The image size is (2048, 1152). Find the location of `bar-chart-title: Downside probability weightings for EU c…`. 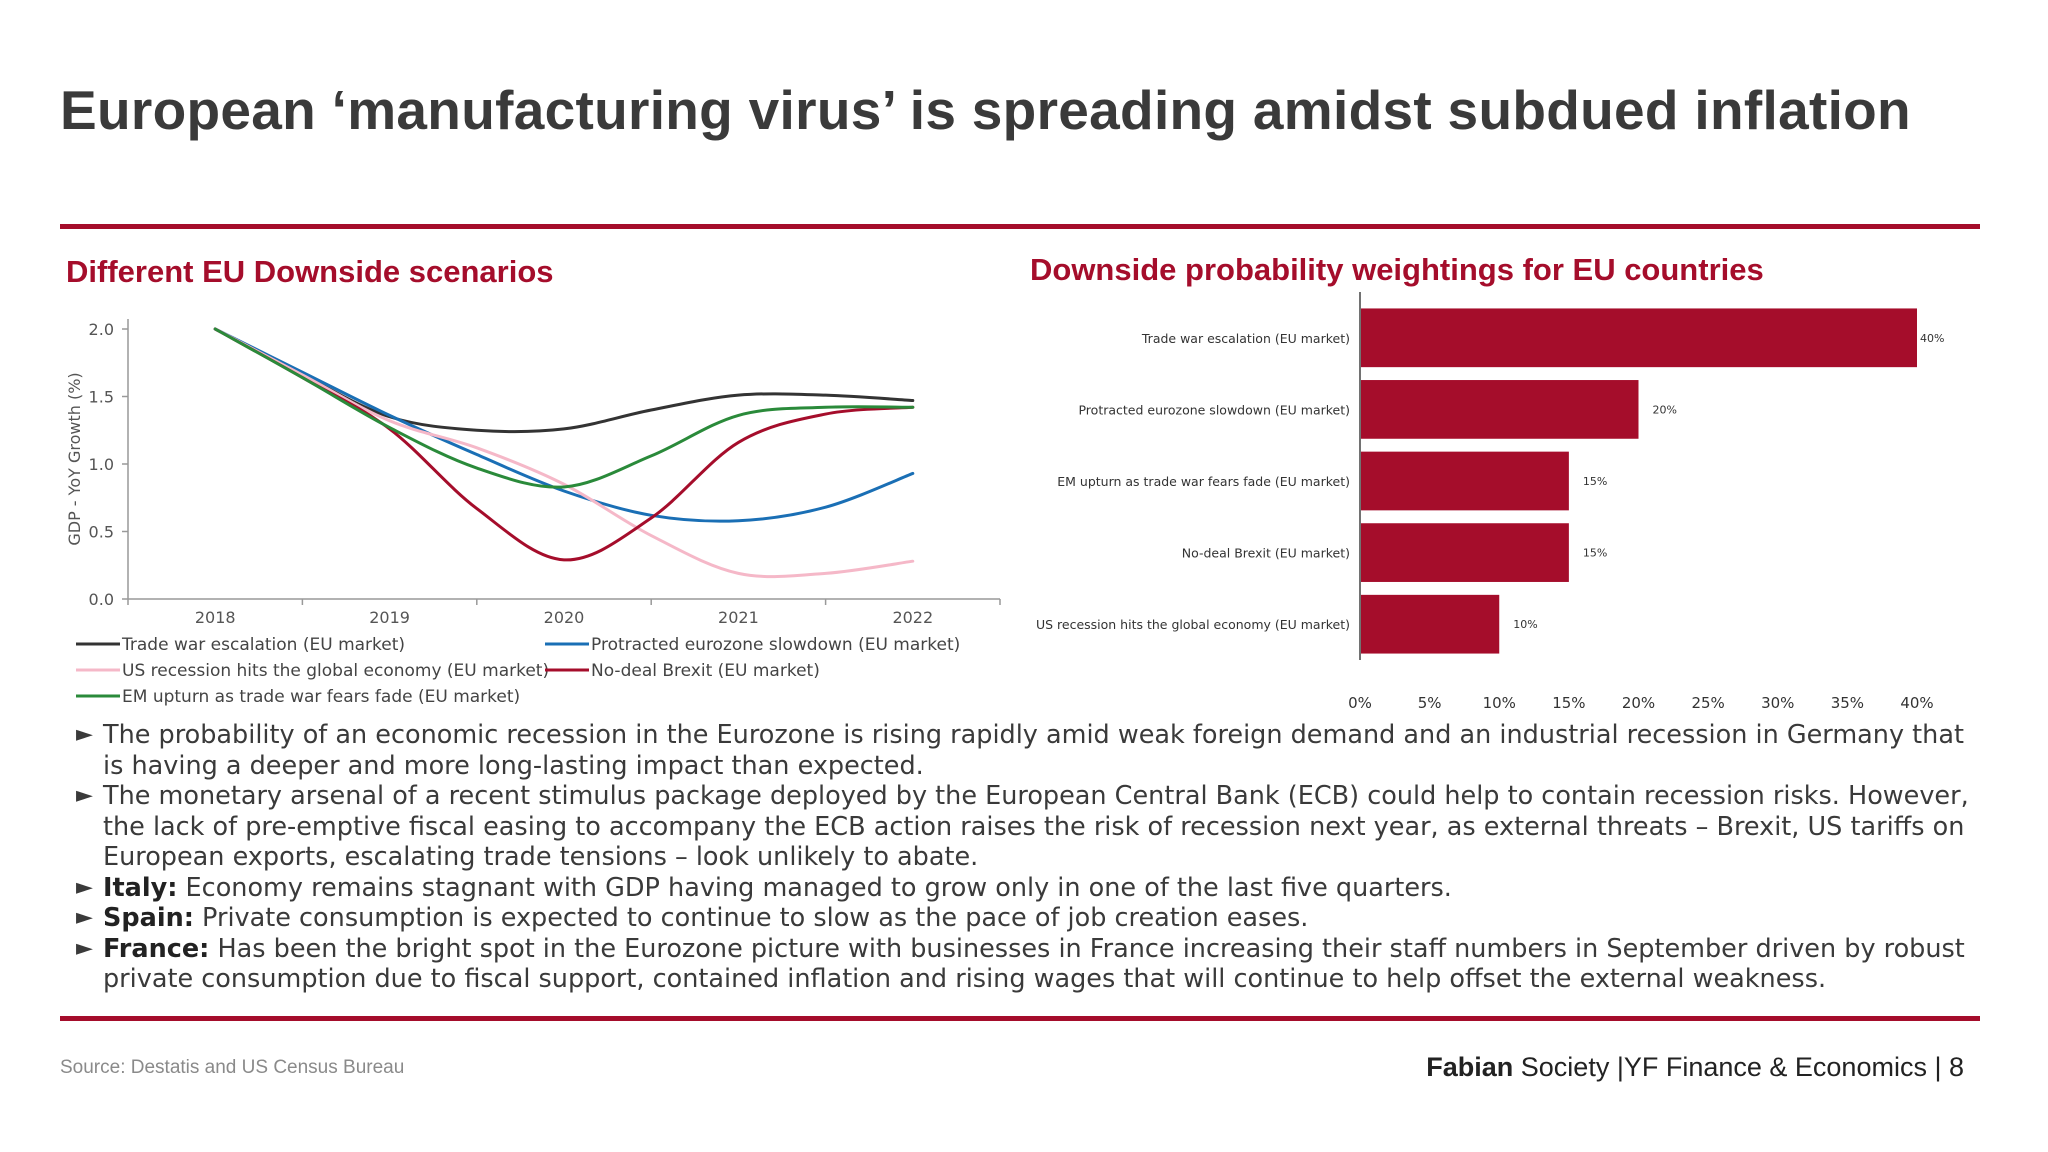

bar-chart-title: Downside probability weightings for EU c… is located at coordinates (1397, 269).